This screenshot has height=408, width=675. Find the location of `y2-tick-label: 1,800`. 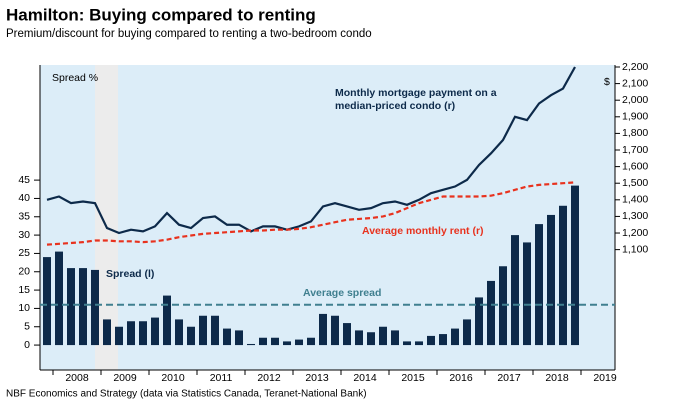

y2-tick-label: 1,800 is located at coordinates (635, 133).